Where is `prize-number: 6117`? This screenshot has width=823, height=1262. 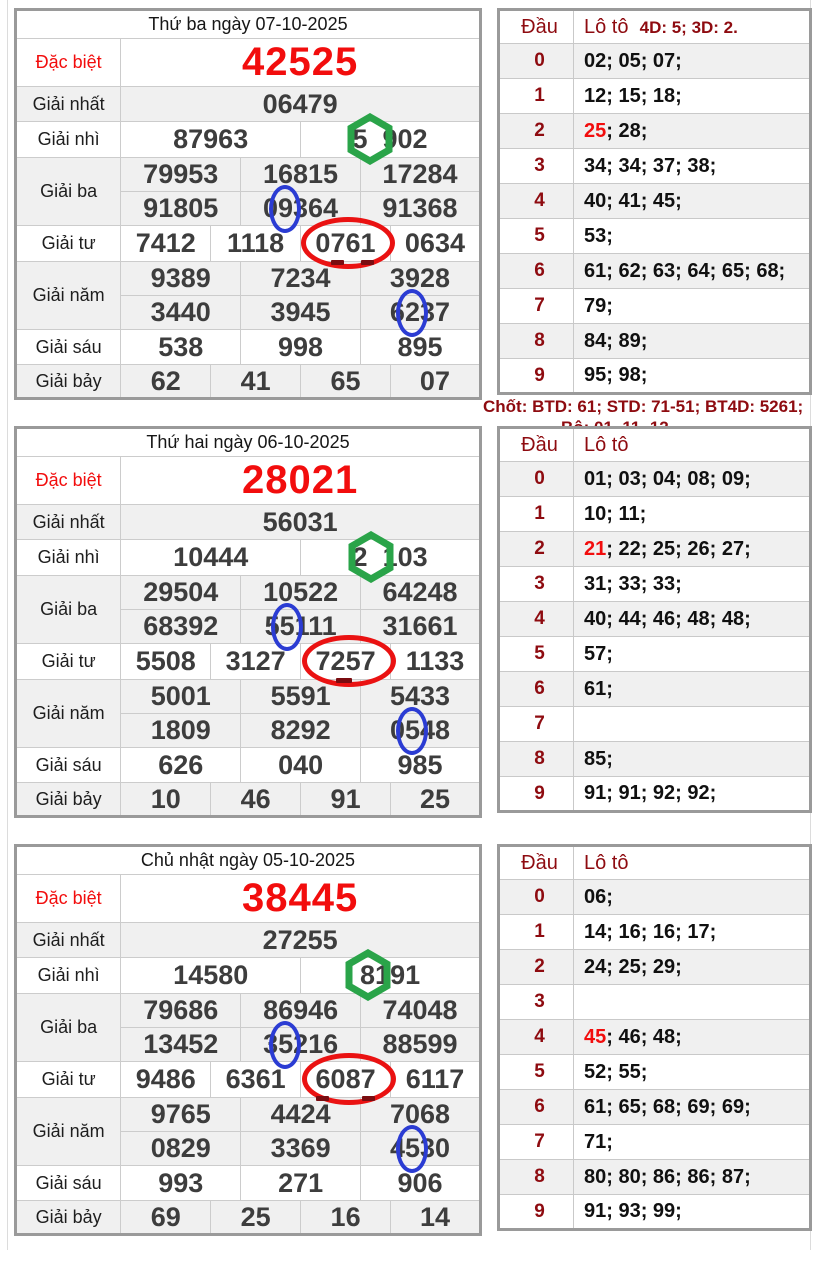
prize-number: 6117 is located at coordinates (435, 1079).